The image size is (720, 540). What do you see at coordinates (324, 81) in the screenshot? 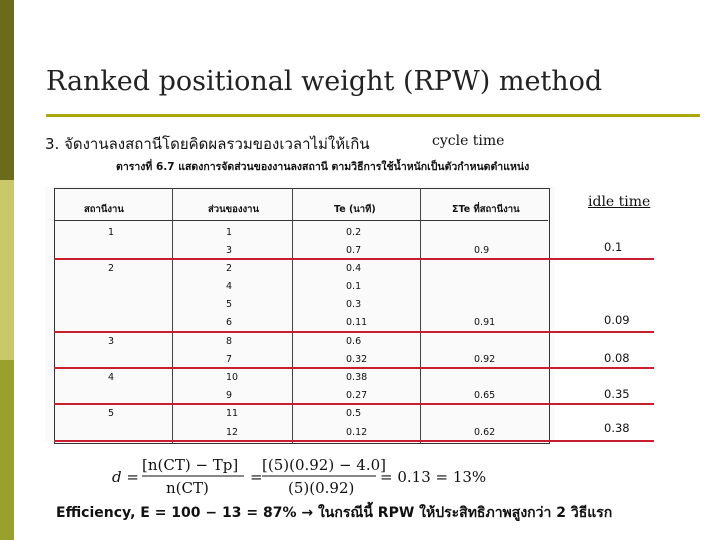
I see `slide-title: Ranked positional weight (RPW) method` at bounding box center [324, 81].